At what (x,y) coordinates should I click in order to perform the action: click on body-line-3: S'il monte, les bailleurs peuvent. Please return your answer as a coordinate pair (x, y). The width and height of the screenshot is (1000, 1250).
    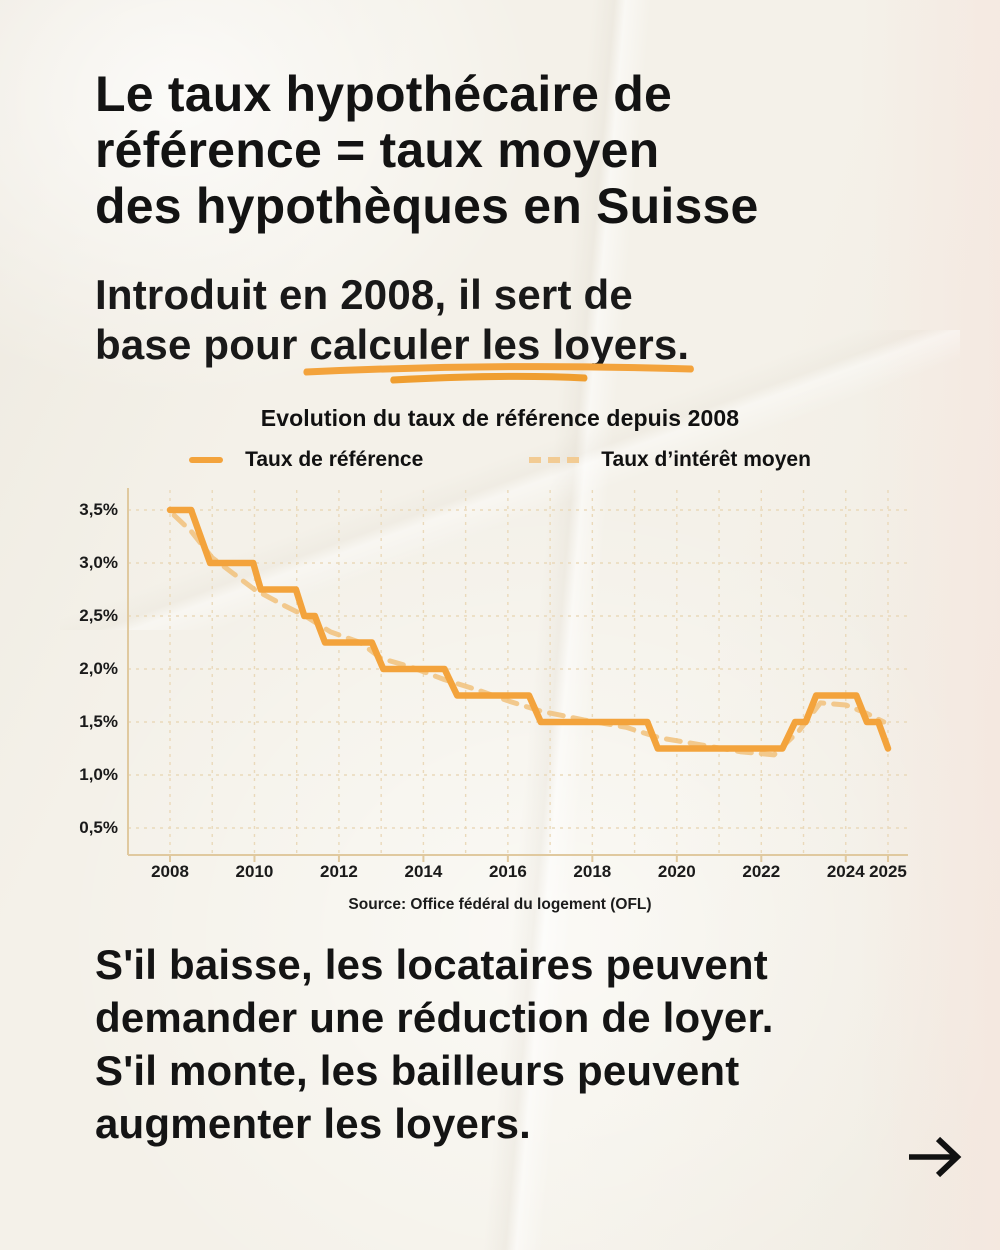
    Looking at the image, I should click on (417, 1070).